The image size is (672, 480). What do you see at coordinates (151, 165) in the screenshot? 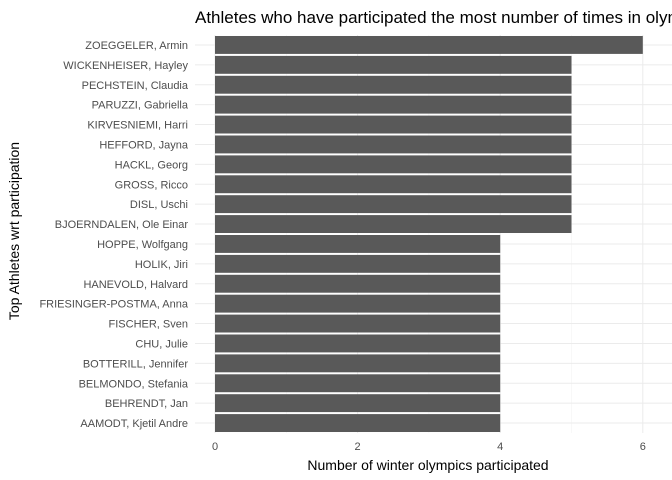
I see `y-tick-label: HACKL, Georg` at bounding box center [151, 165].